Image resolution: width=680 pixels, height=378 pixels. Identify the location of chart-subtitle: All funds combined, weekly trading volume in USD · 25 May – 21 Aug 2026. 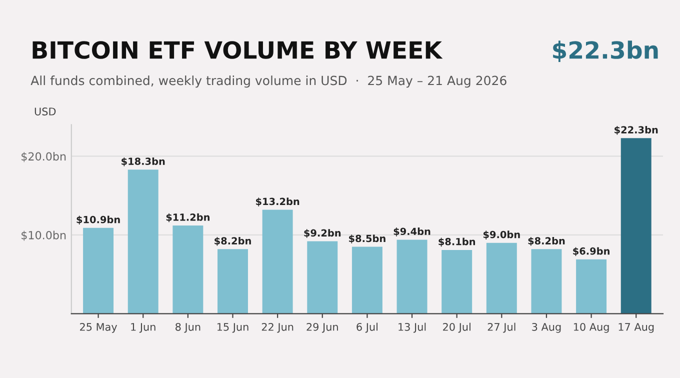
(268, 82).